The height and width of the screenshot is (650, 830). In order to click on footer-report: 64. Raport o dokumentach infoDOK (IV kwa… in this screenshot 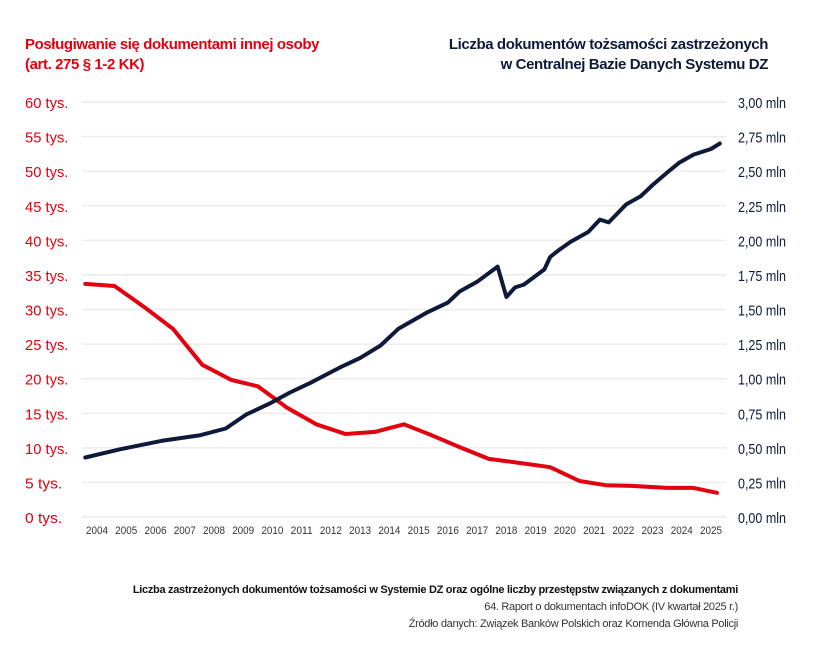, I will do `click(611, 607)`.